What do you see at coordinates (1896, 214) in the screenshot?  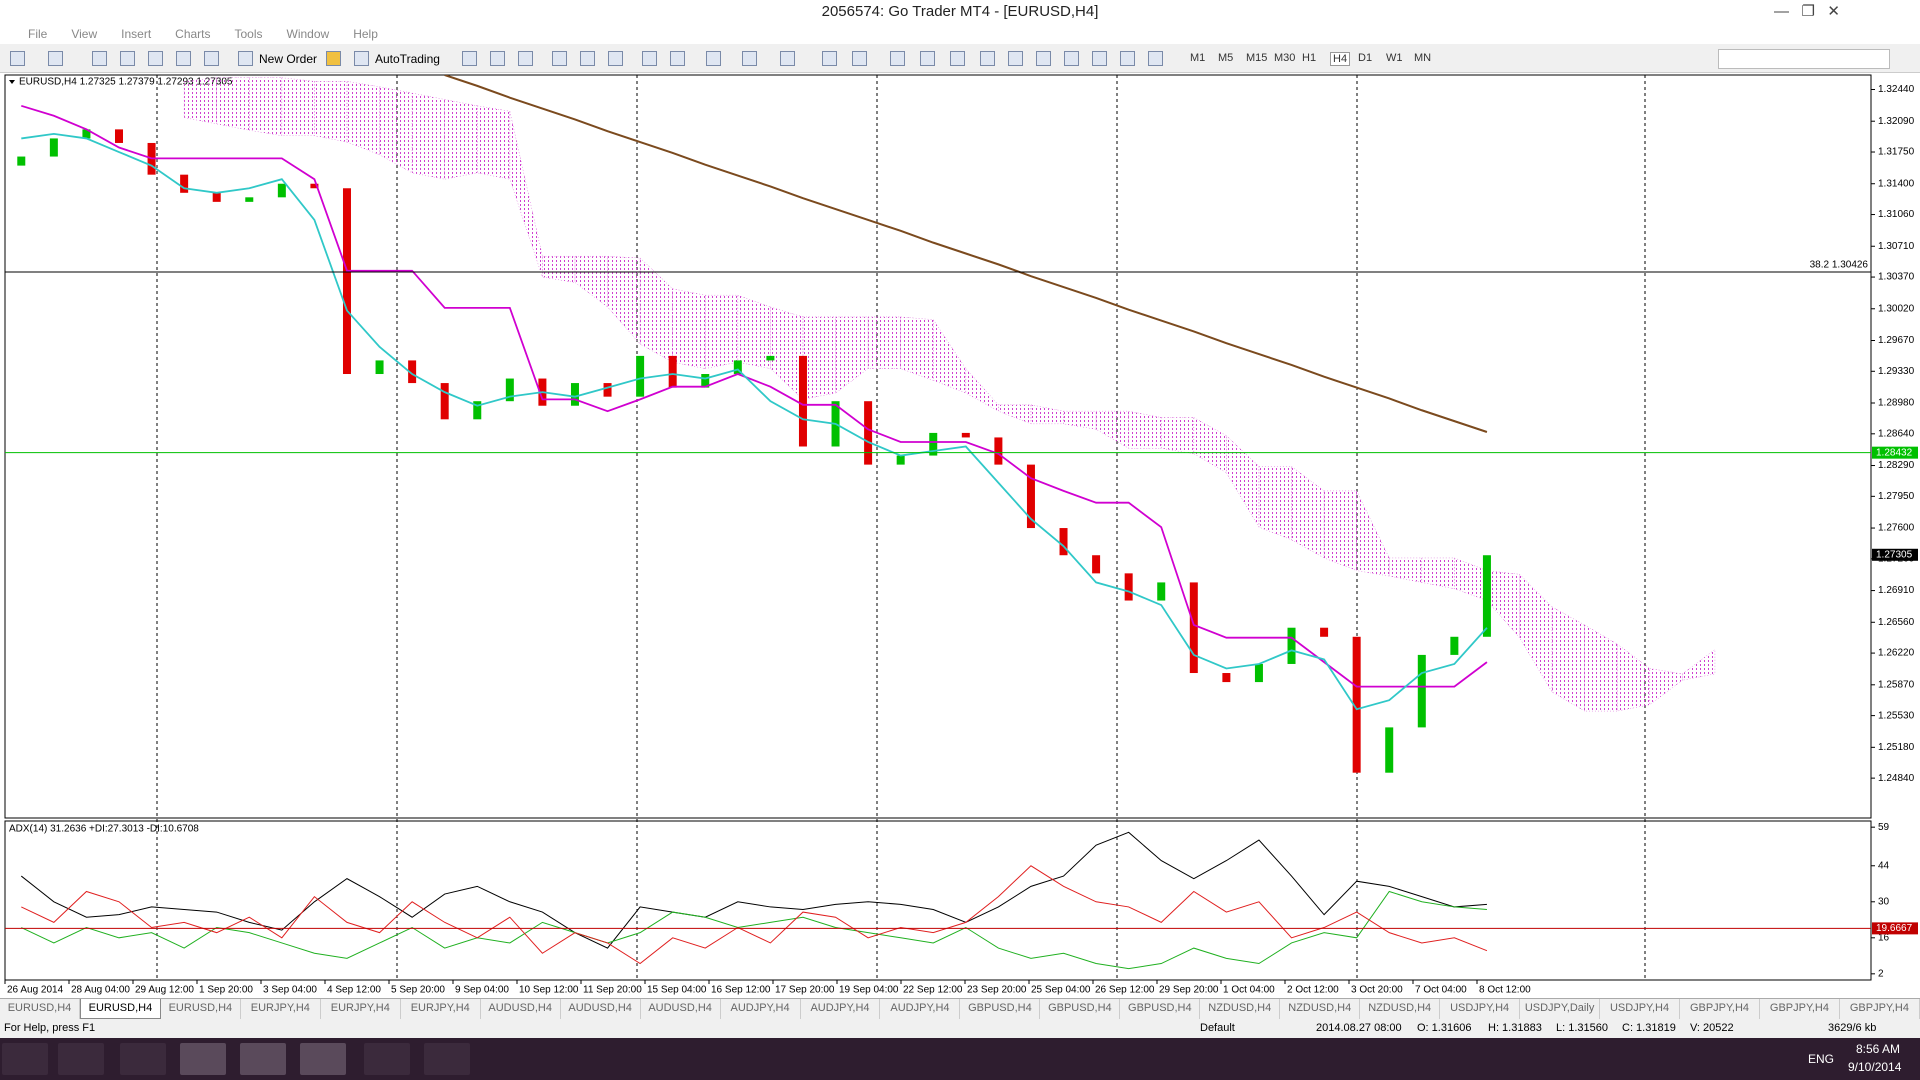 I see `y-tick-label: 1.31060` at bounding box center [1896, 214].